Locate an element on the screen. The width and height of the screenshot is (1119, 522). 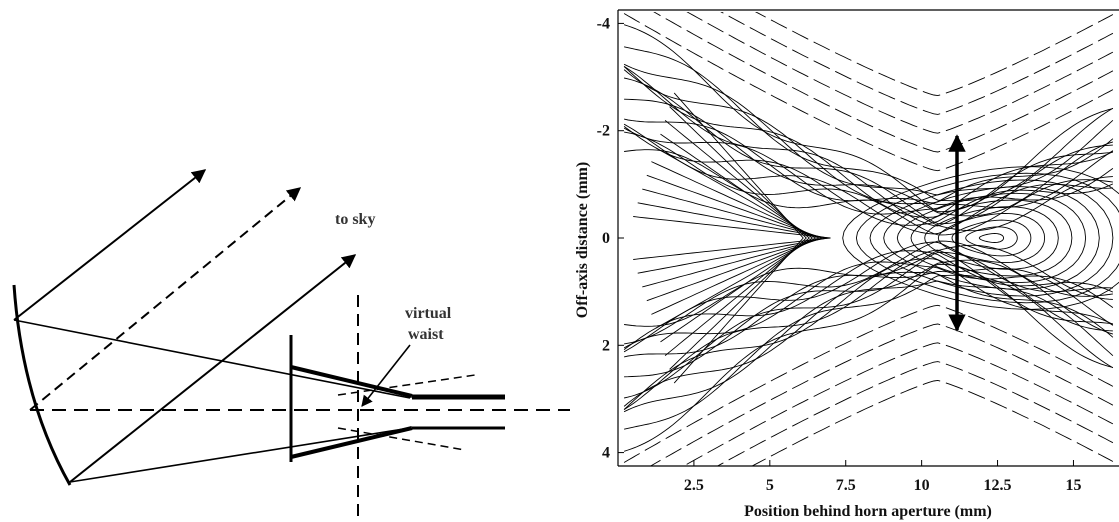
virtual-waist-pointer-arrow is located at coordinates (386, 375).